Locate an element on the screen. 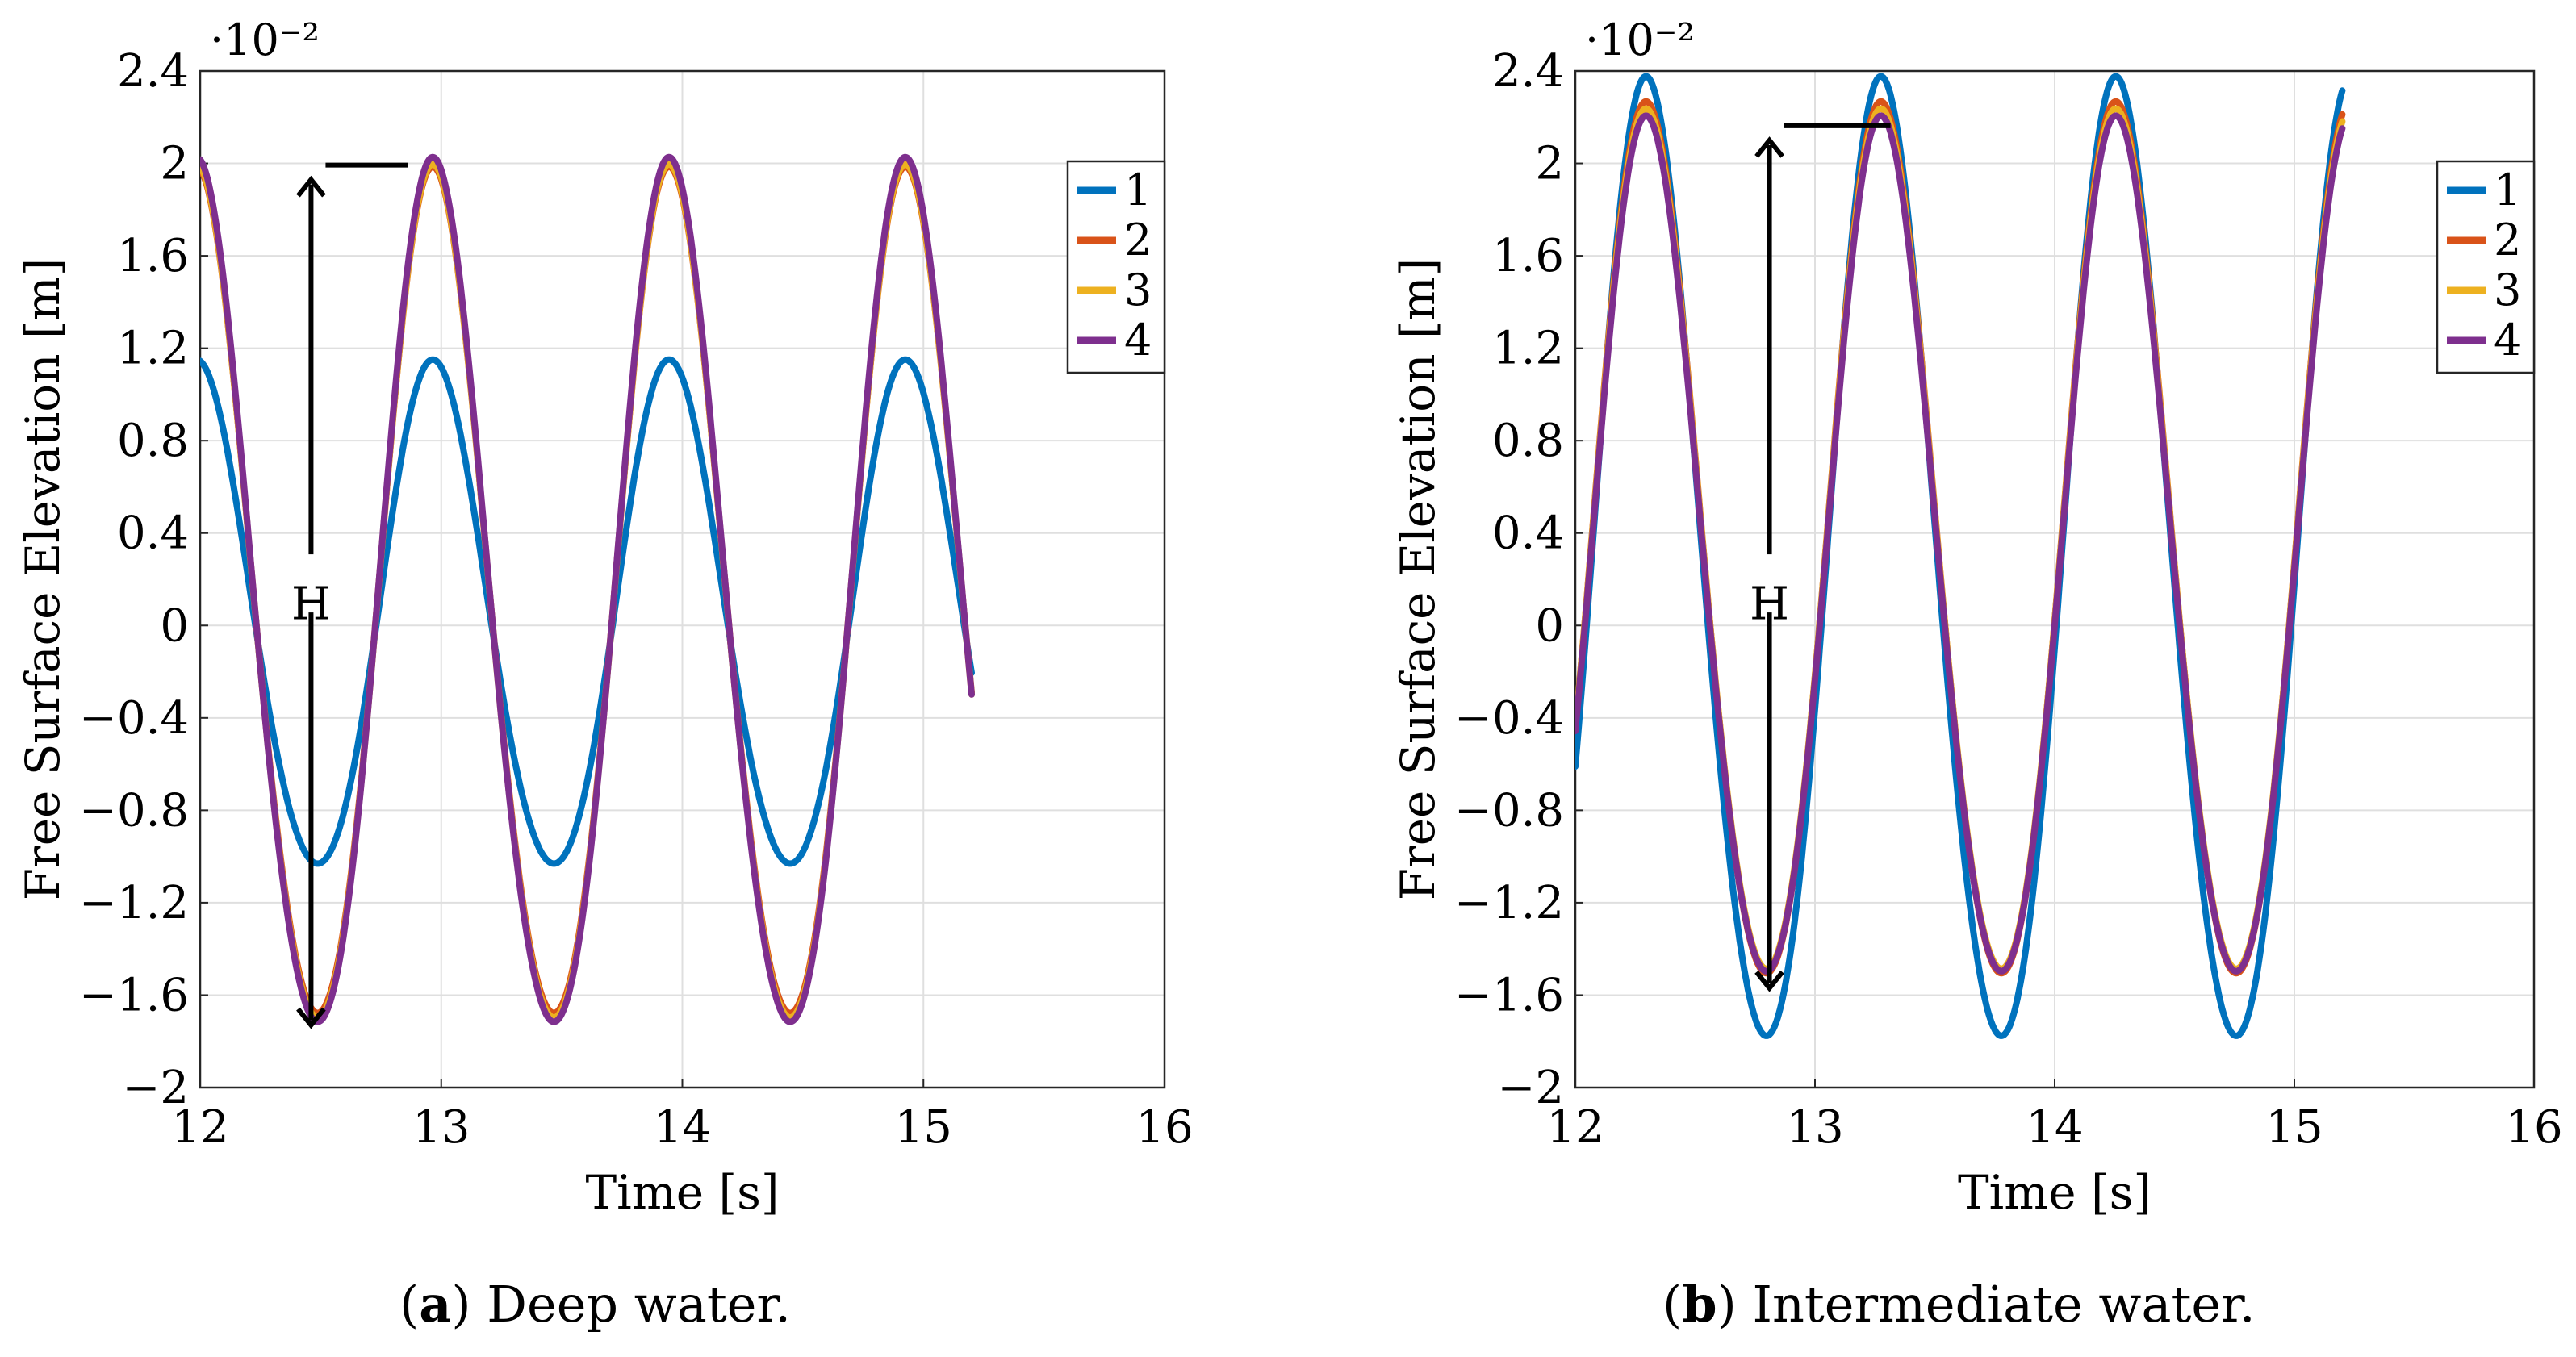  caption-b-letter: b is located at coordinates (1699, 1304).